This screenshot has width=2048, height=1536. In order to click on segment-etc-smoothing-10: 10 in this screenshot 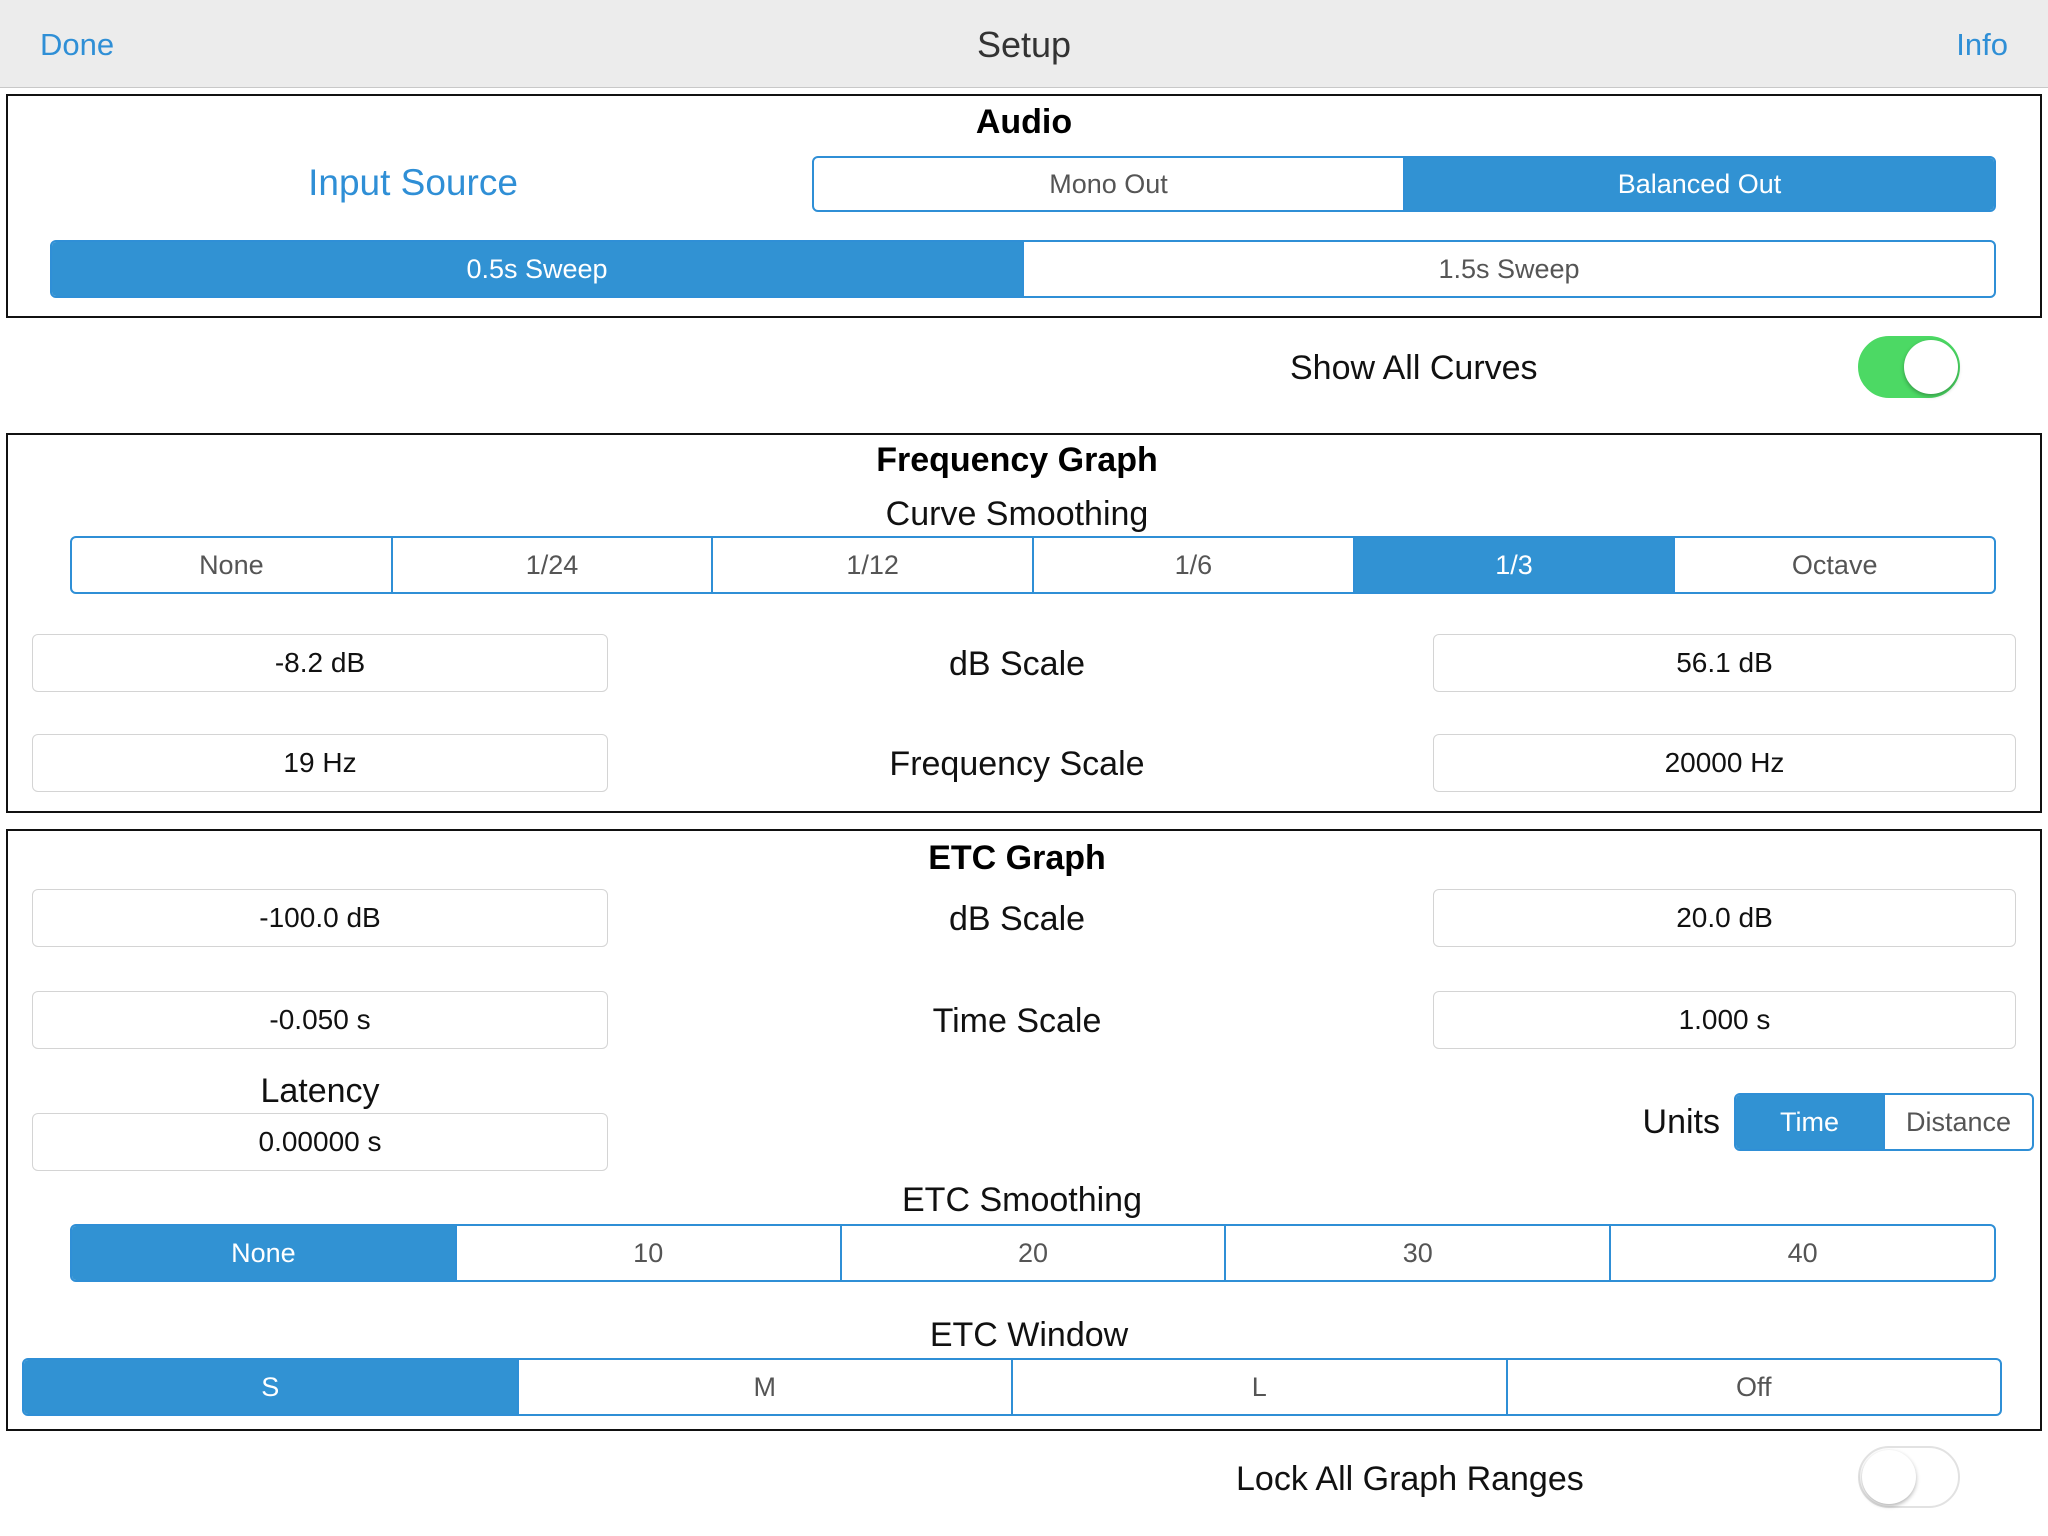, I will do `click(647, 1253)`.